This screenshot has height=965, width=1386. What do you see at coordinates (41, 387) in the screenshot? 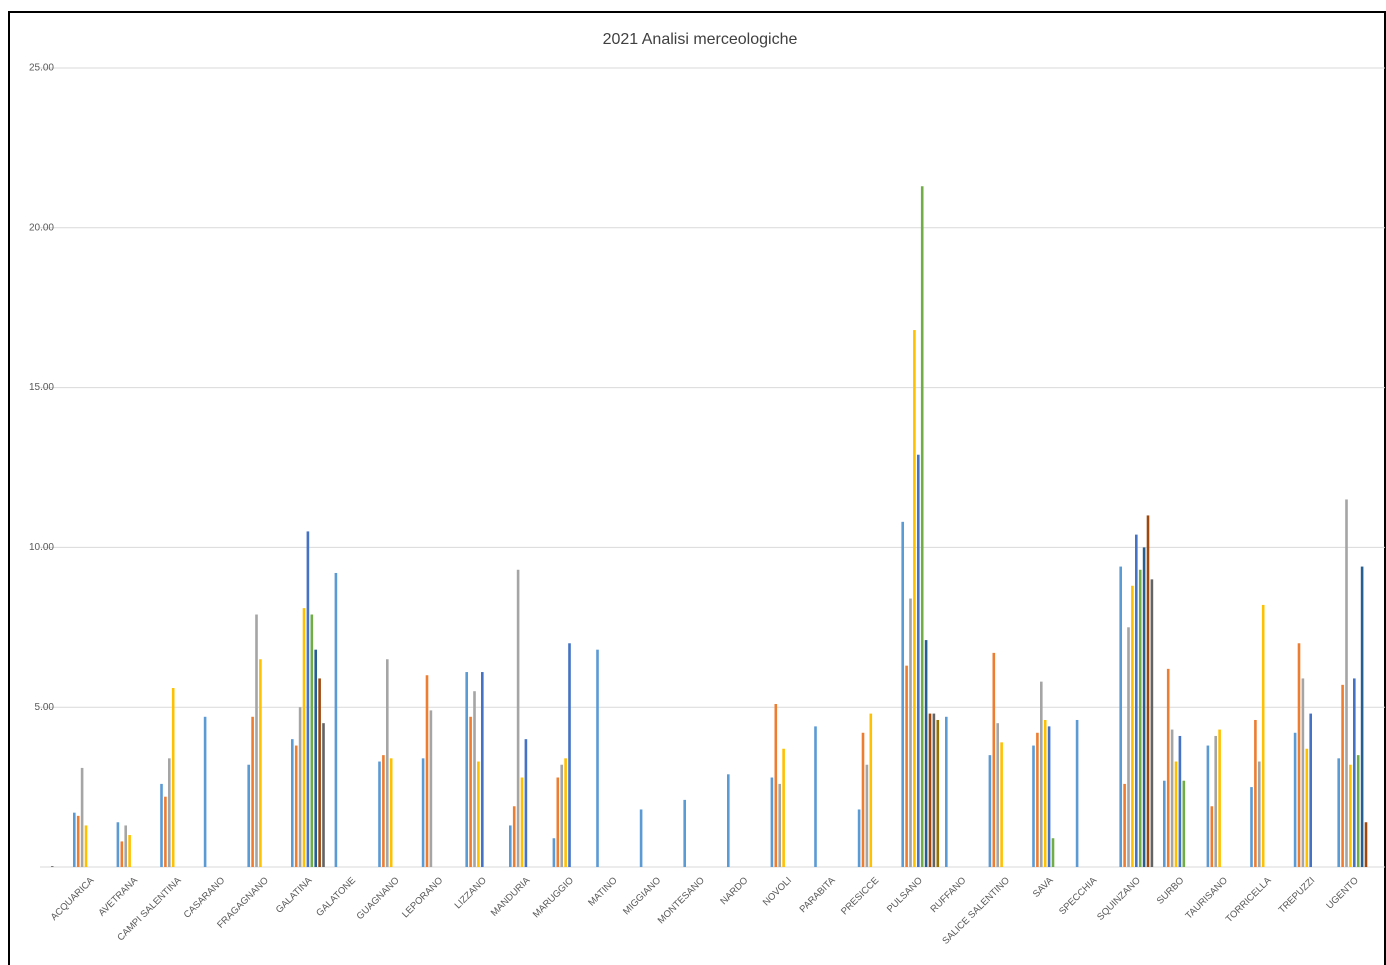
I see `y-tick-label: 15.00` at bounding box center [41, 387].